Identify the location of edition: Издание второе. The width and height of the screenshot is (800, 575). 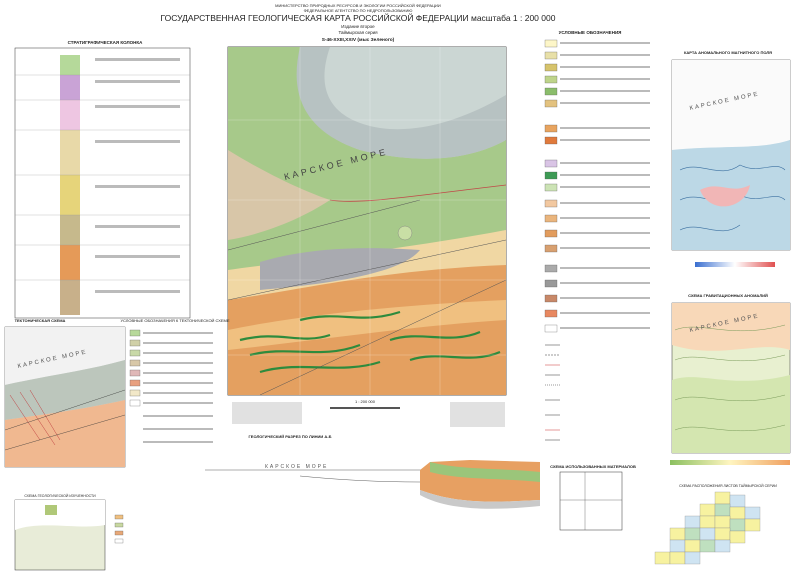
(358, 26).